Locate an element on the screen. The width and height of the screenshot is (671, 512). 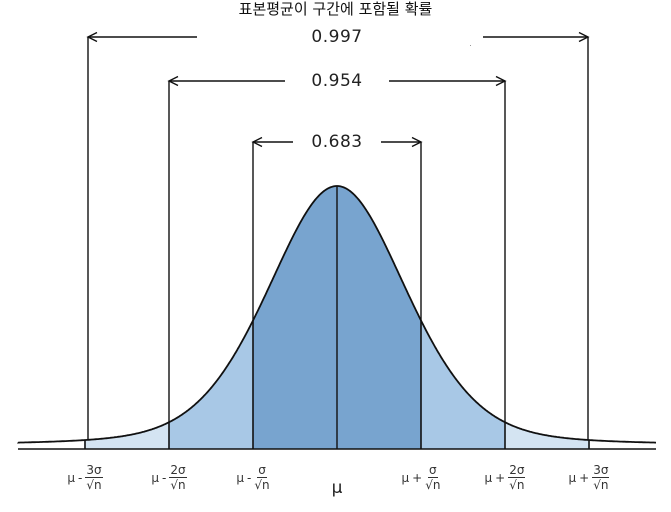
probability-2-sigma: 0.954 is located at coordinates (337, 81).